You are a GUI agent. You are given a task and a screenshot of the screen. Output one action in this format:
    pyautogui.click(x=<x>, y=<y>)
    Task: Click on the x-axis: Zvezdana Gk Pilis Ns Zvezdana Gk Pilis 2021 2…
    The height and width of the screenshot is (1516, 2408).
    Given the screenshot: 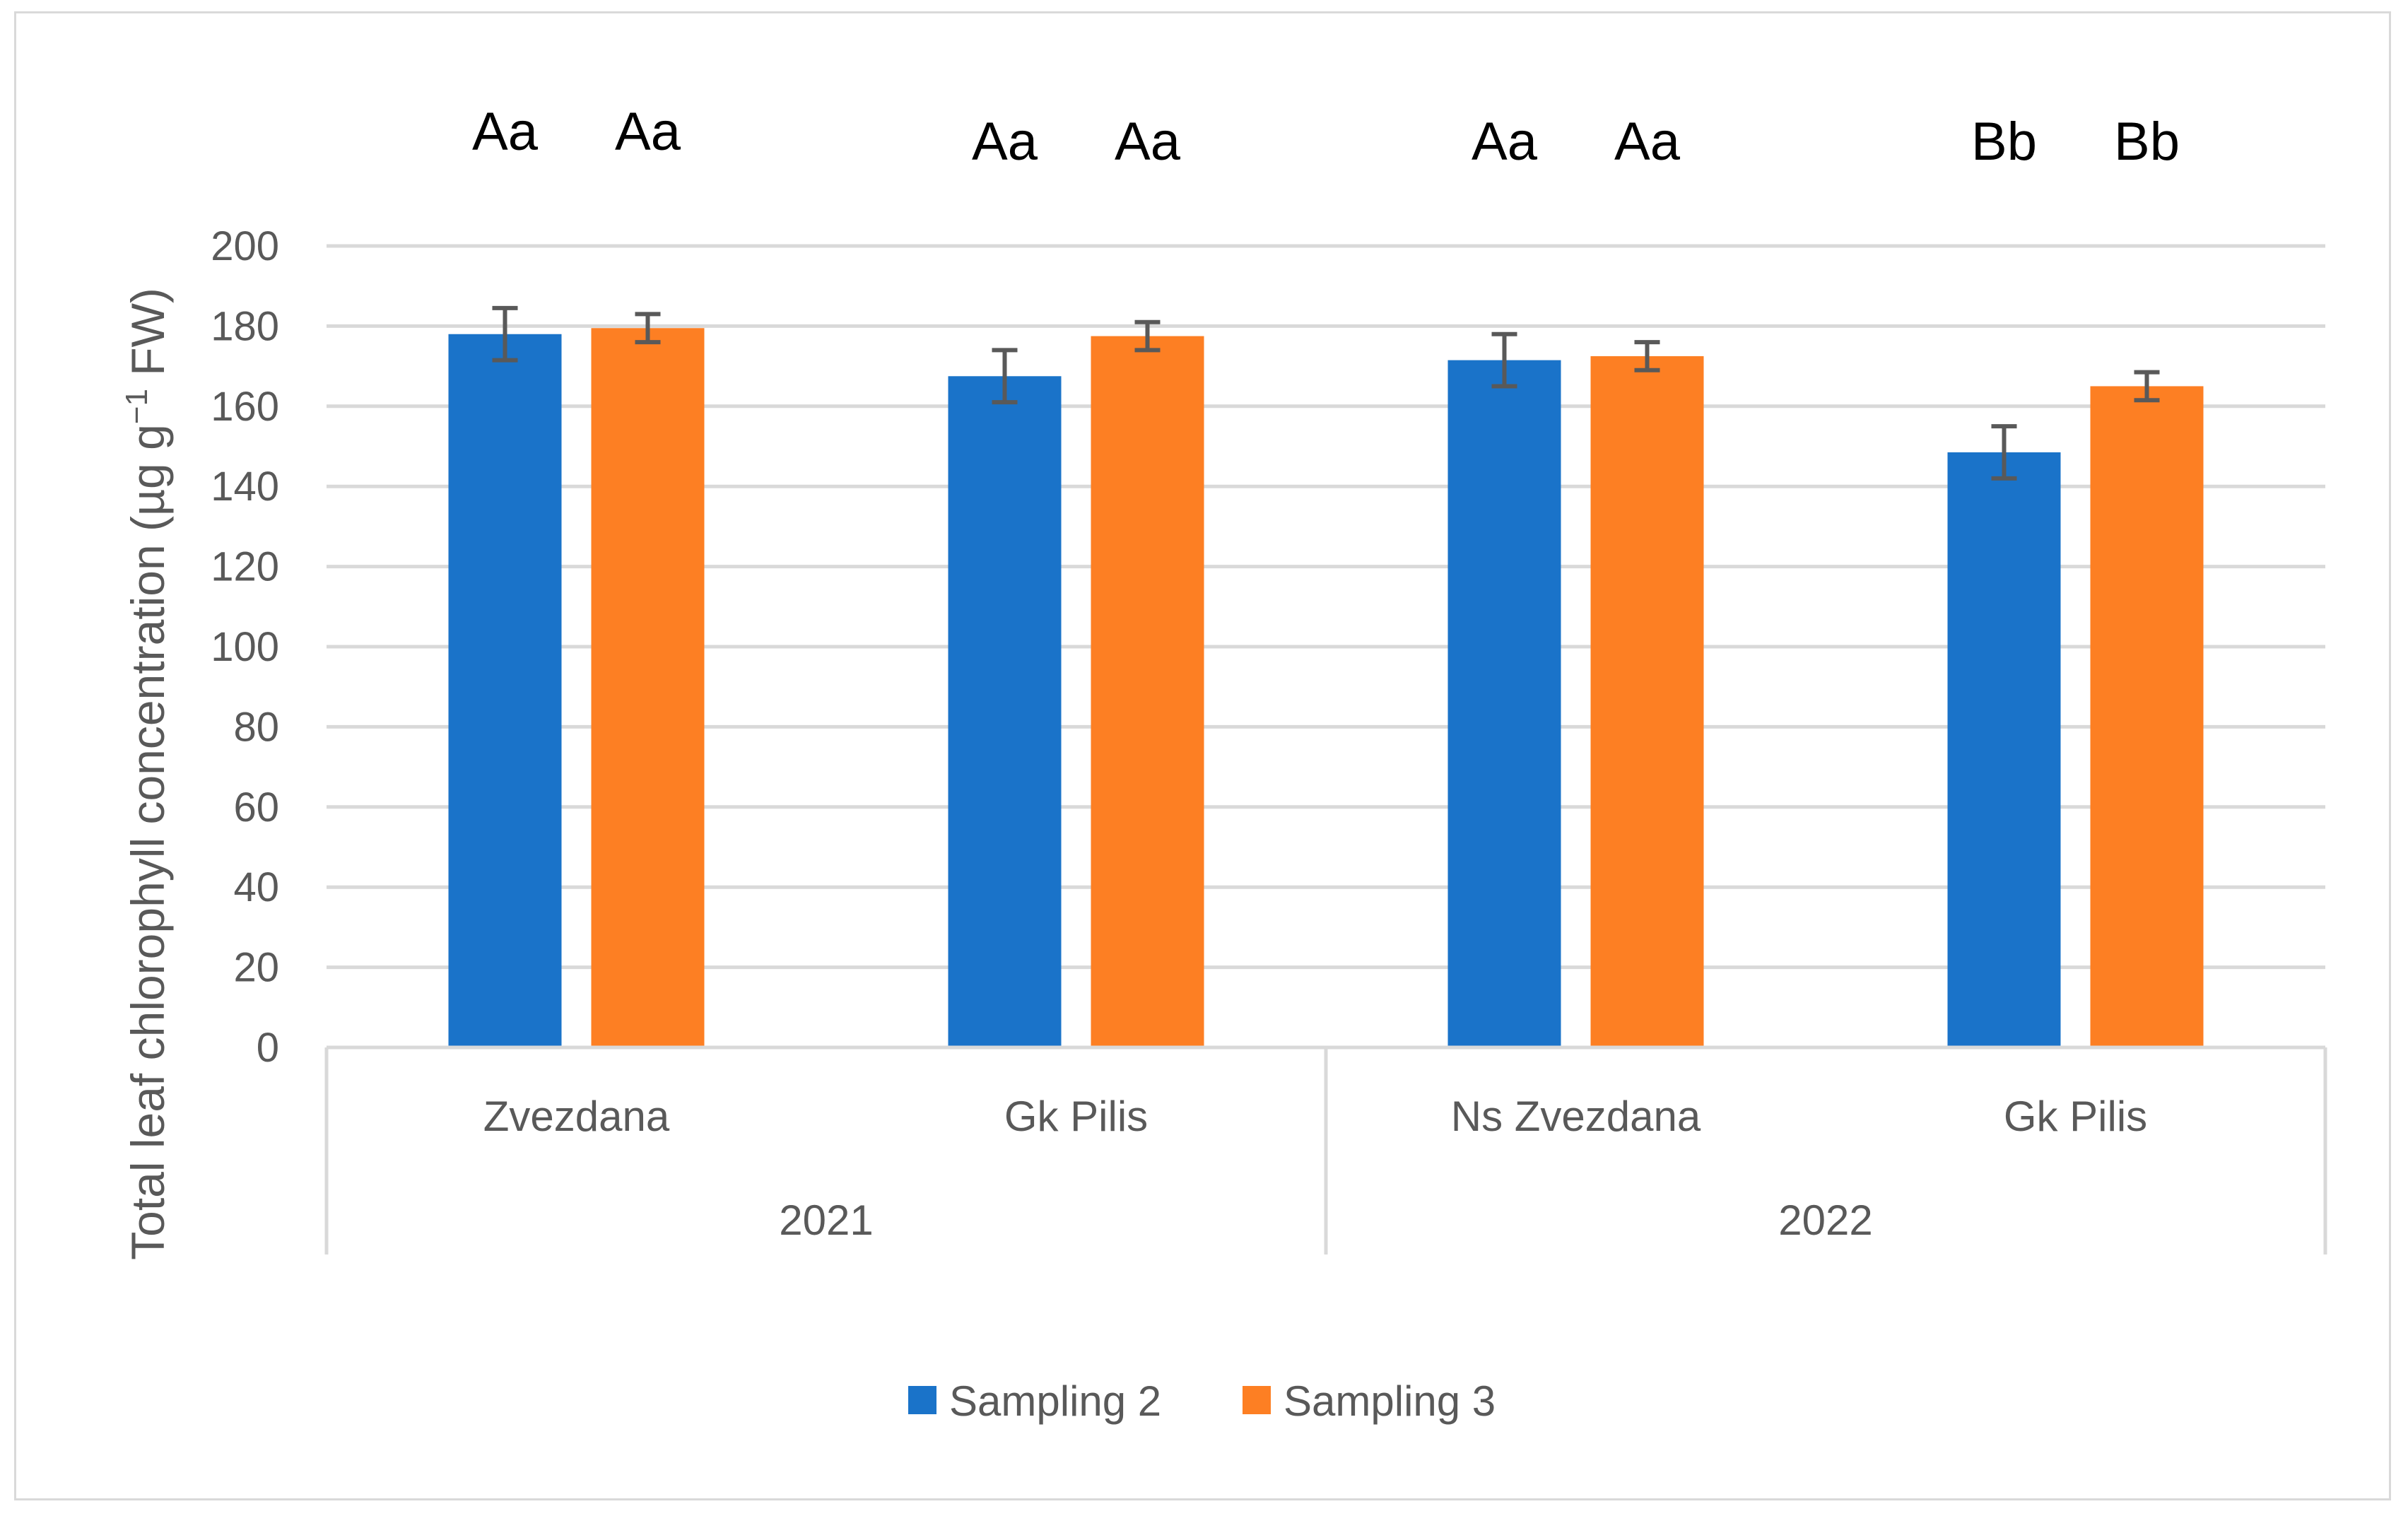 What is the action you would take?
    pyautogui.click(x=1325, y=1149)
    